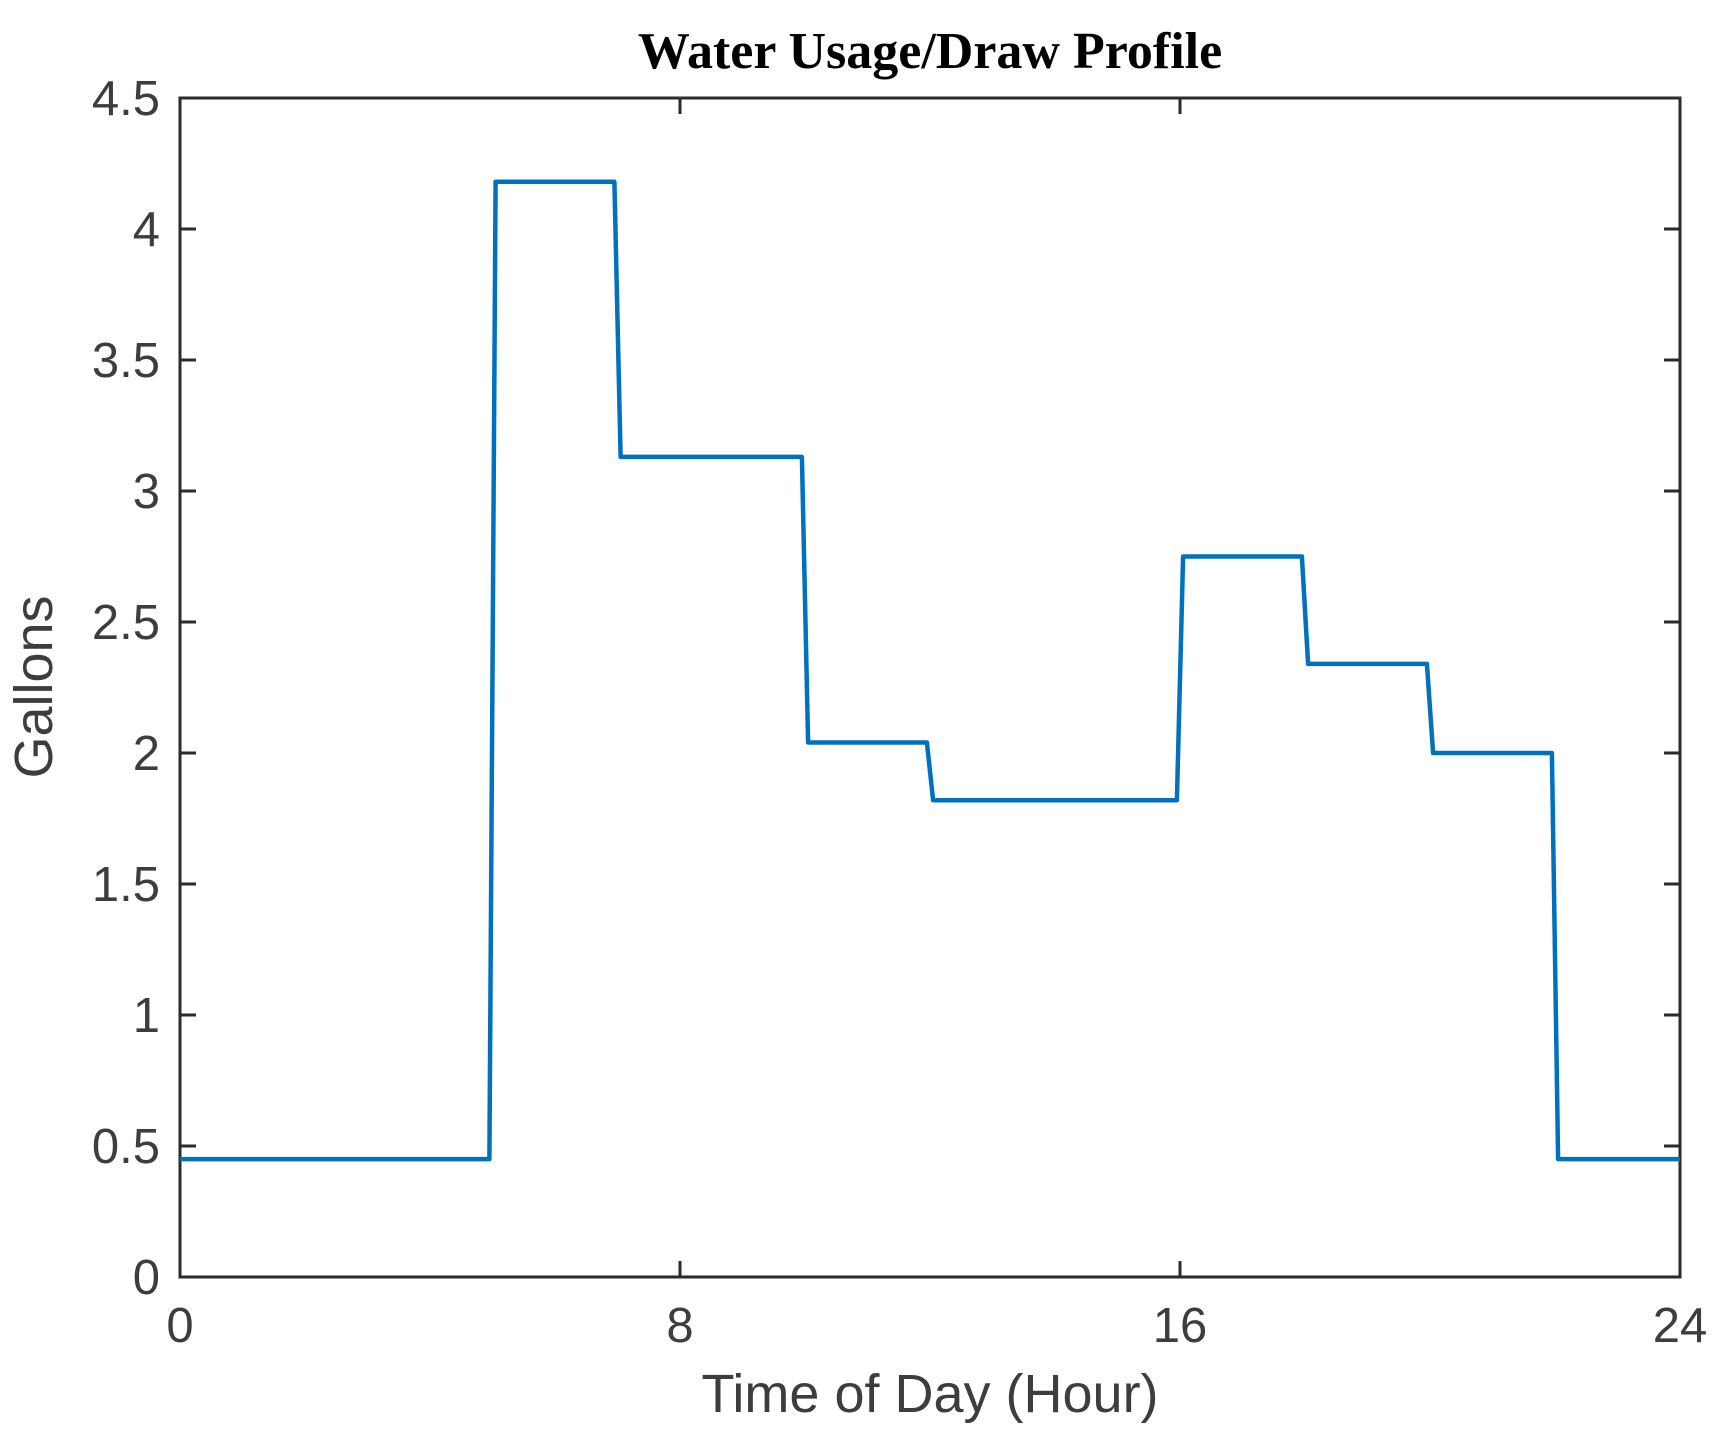  Describe the element at coordinates (126, 623) in the screenshot. I see `y-tick-label: 2.5` at that location.